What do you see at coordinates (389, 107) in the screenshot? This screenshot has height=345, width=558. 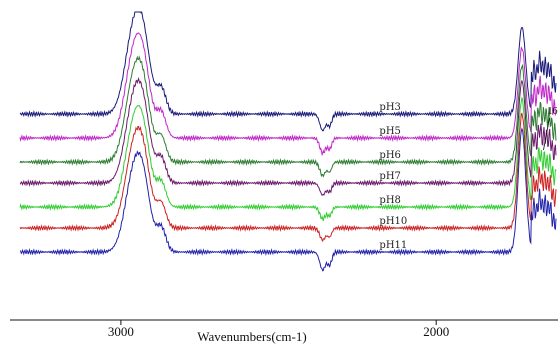 I see `series-label-ph3: pH3` at bounding box center [389, 107].